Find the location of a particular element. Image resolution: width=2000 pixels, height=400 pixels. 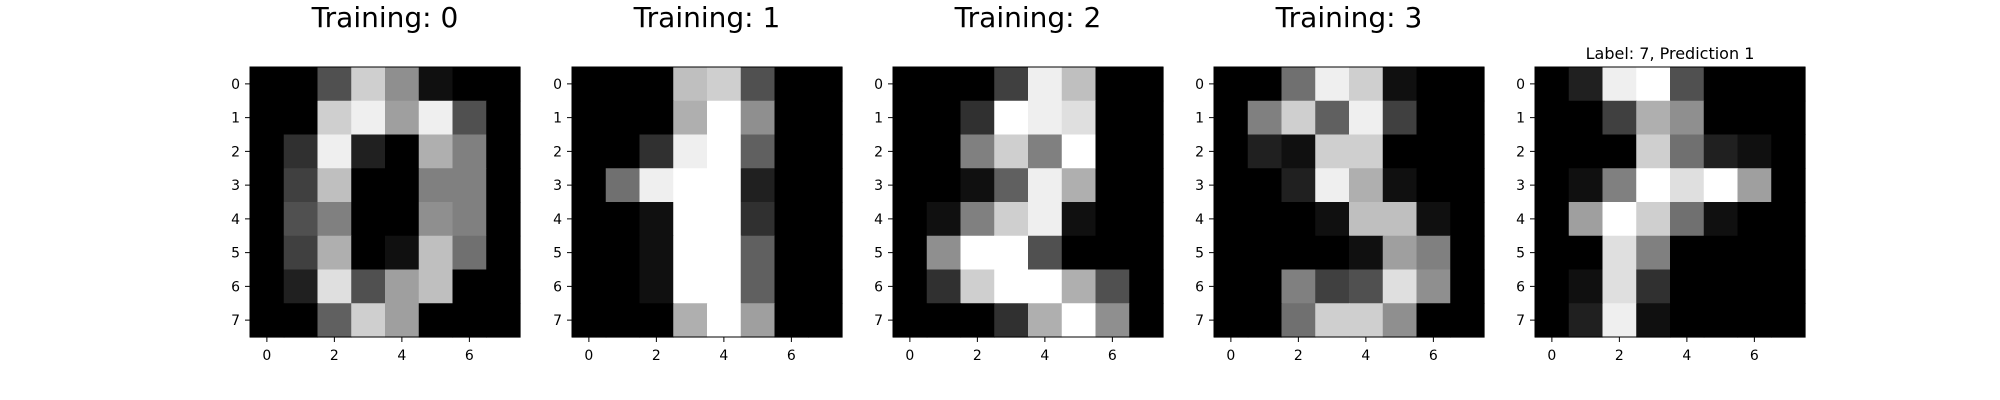

panel-title: Label: 7, Prediction 1 is located at coordinates (1670, 53).